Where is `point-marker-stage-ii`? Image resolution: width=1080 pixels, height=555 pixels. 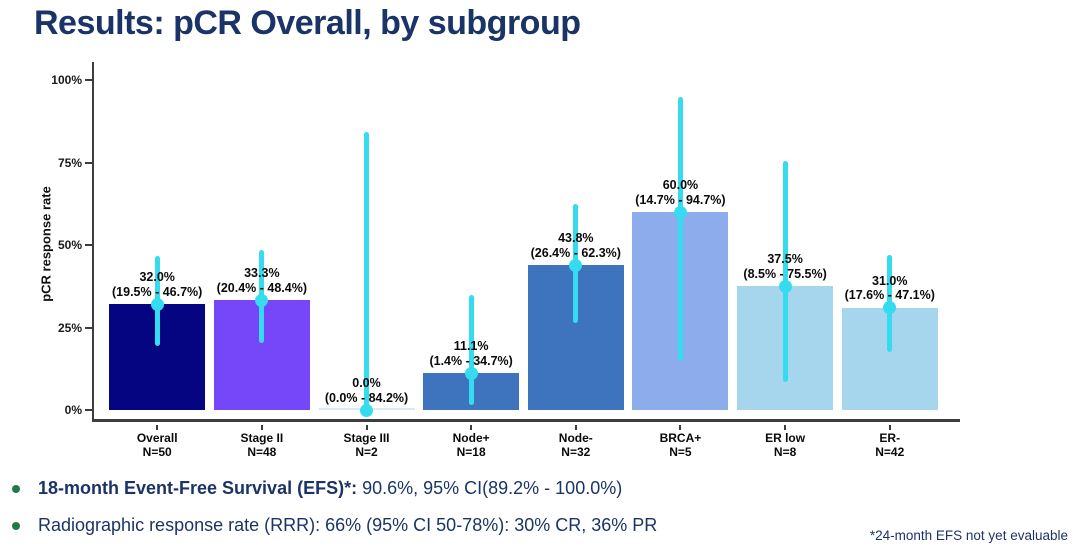 point-marker-stage-ii is located at coordinates (262, 300).